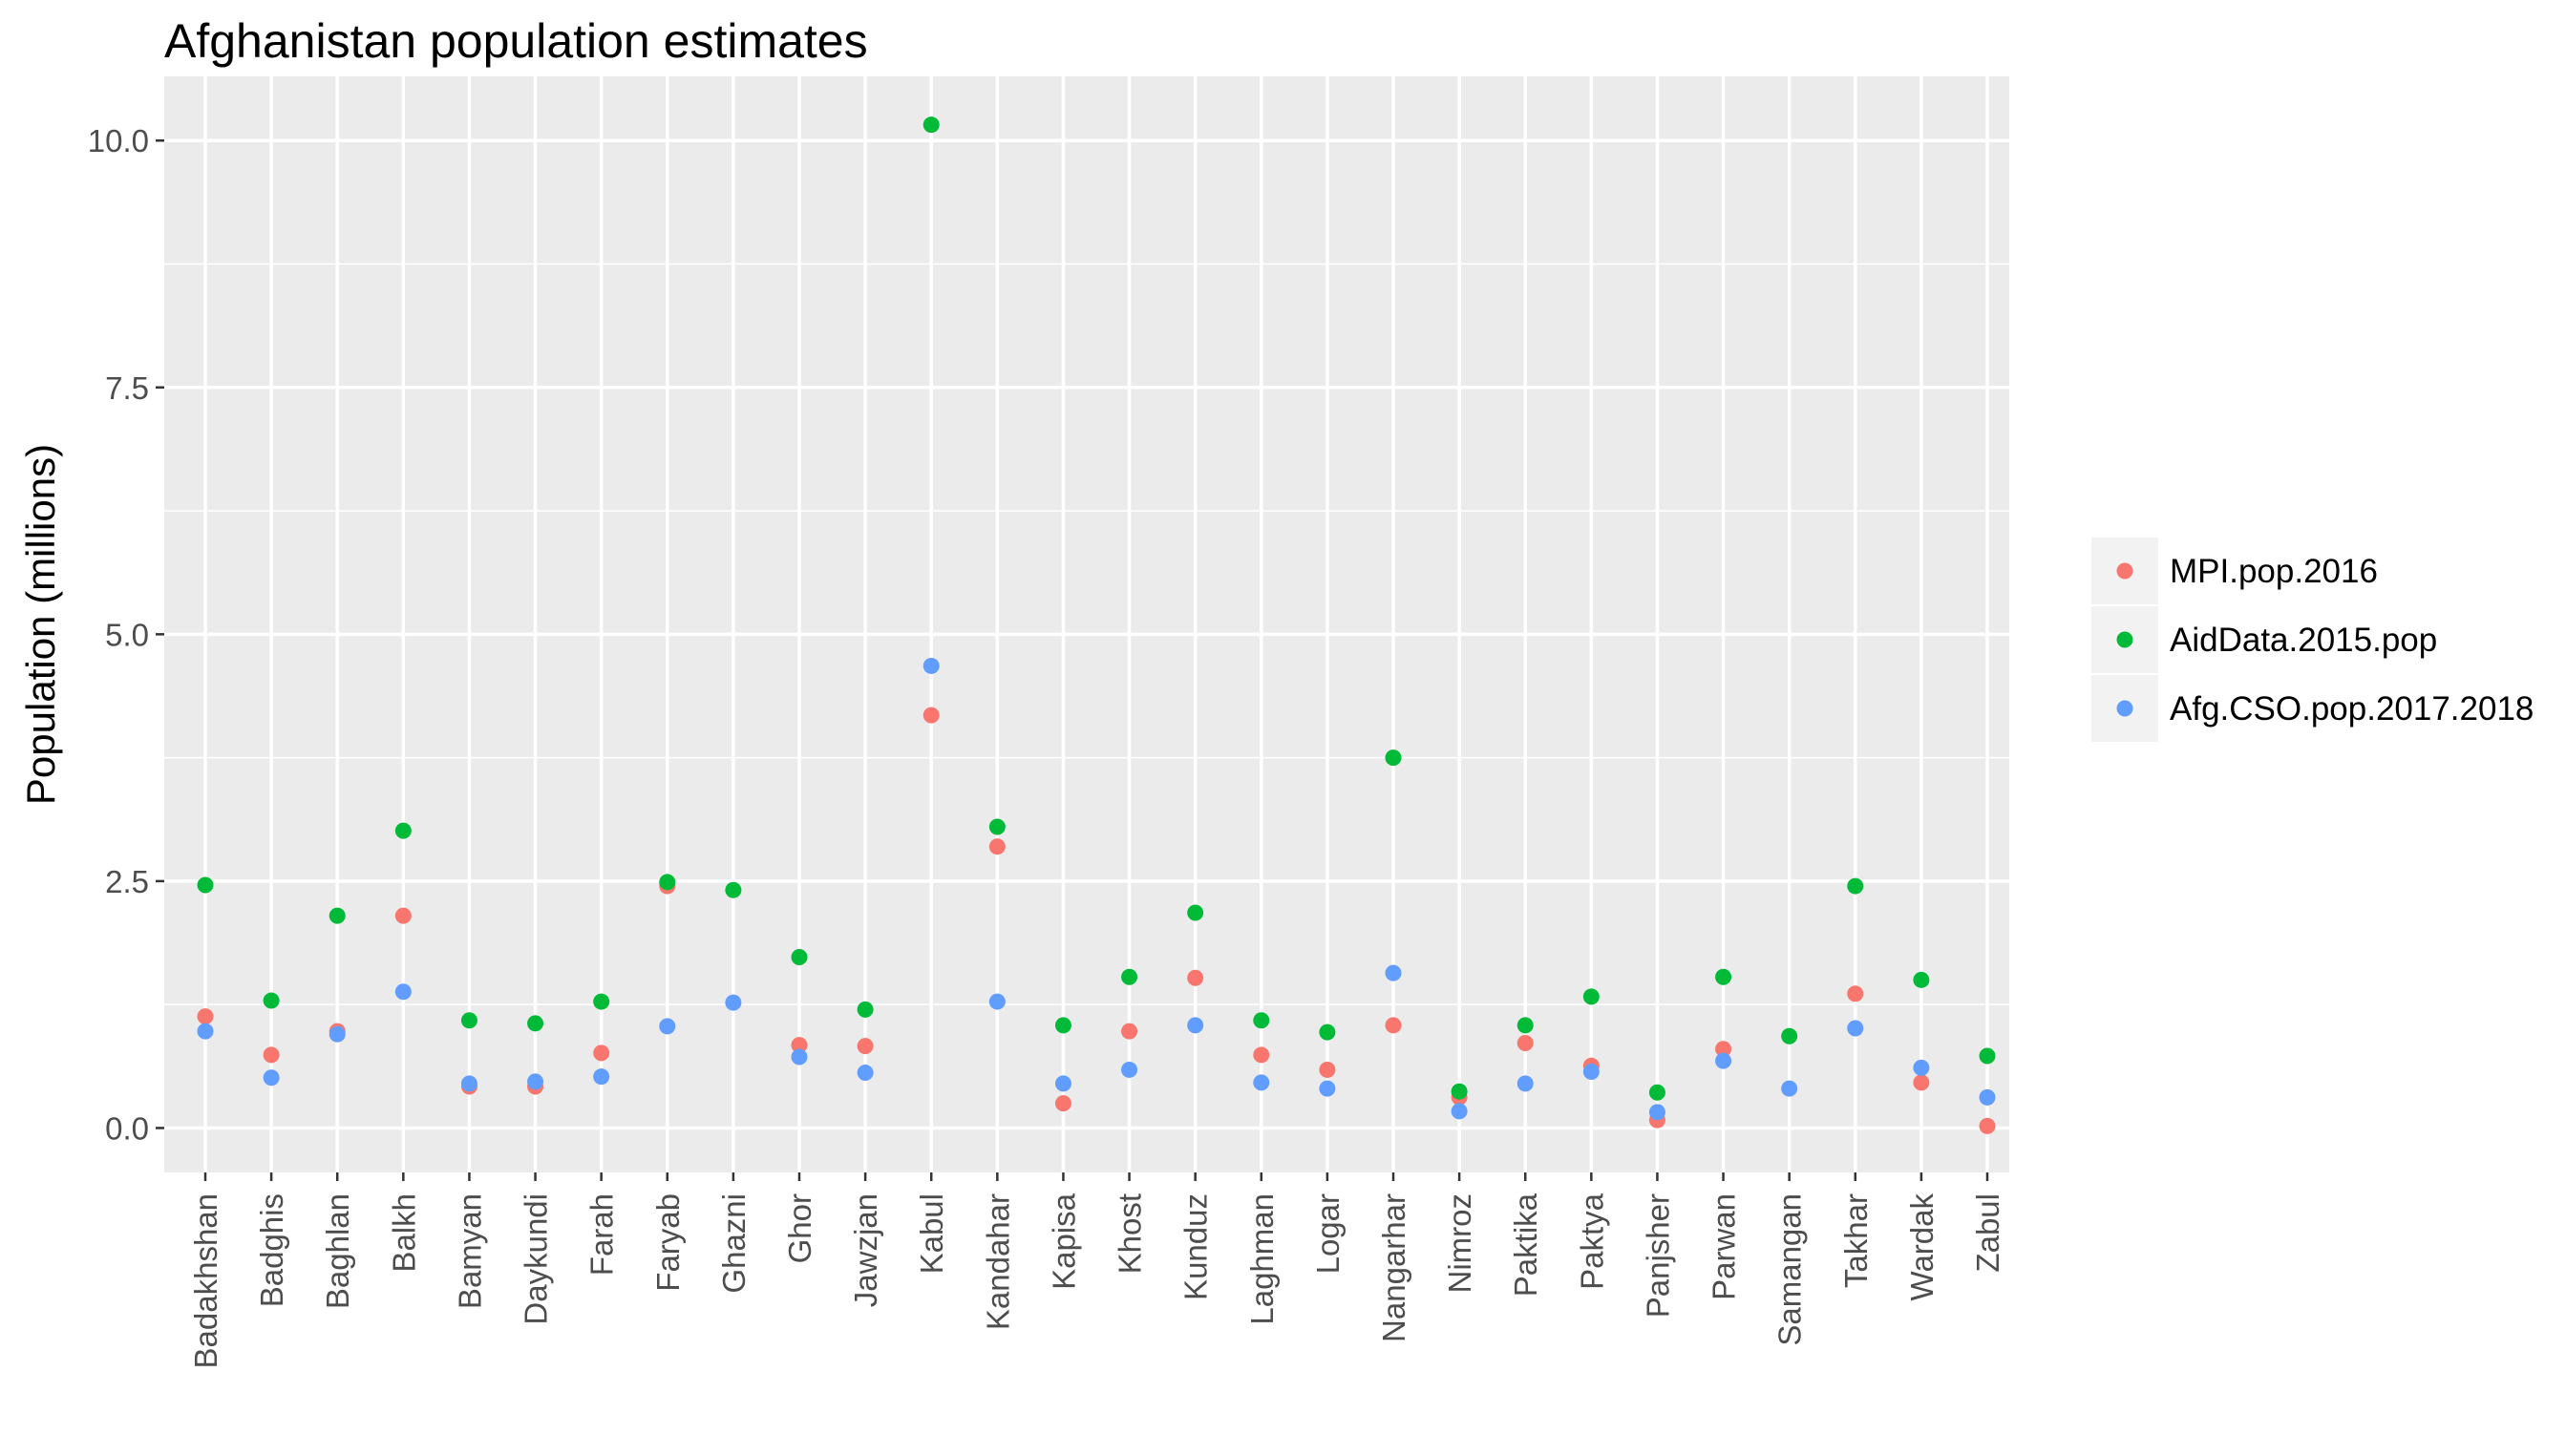 The height and width of the screenshot is (1456, 2566). Describe the element at coordinates (1196, 1246) in the screenshot. I see `x-tick-label: Kunduz` at that location.